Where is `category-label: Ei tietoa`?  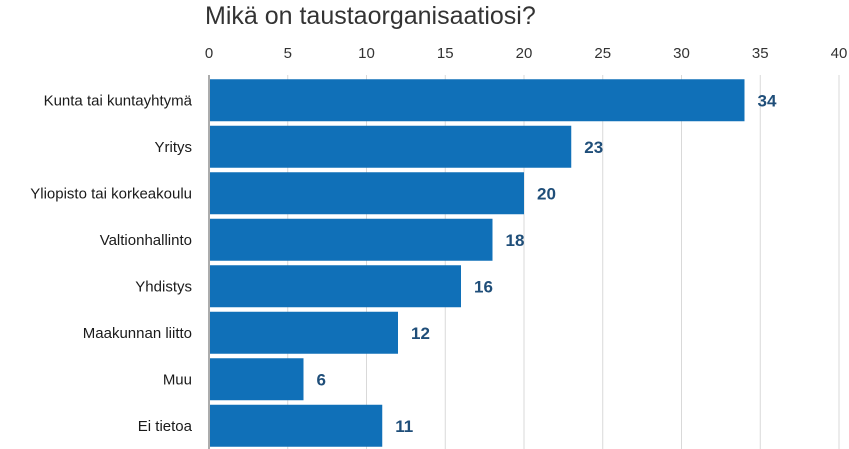
category-label: Ei tietoa is located at coordinates (165, 426).